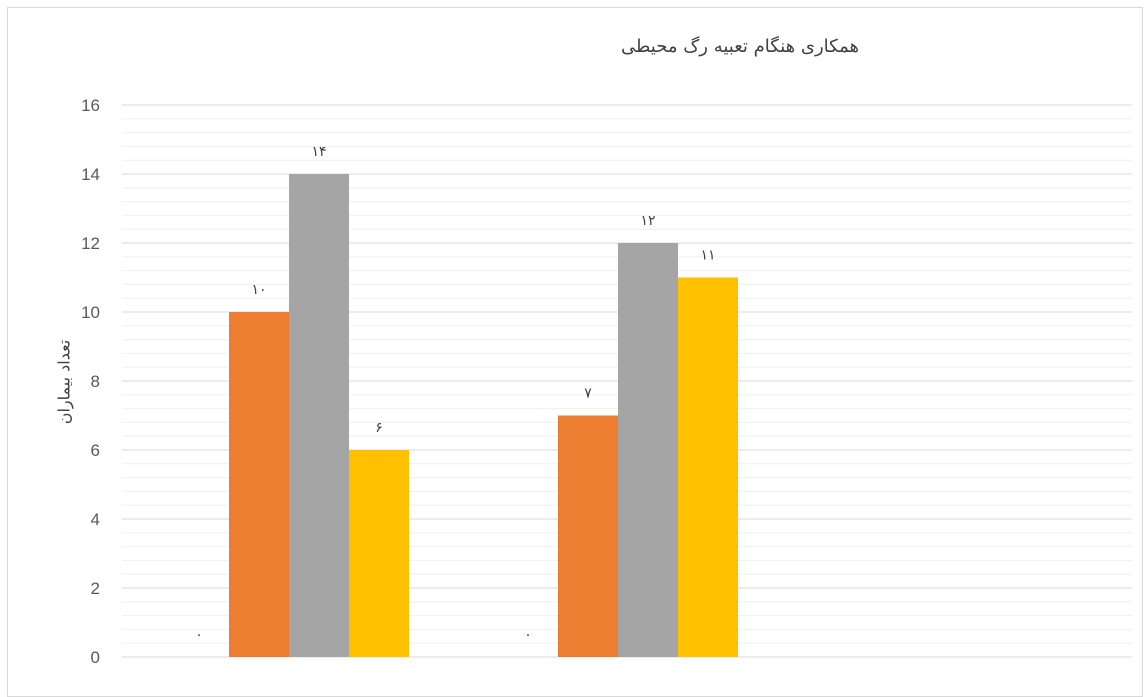 The height and width of the screenshot is (697, 1144). Describe the element at coordinates (258, 290) in the screenshot. I see `data-label: ۱۰` at that location.